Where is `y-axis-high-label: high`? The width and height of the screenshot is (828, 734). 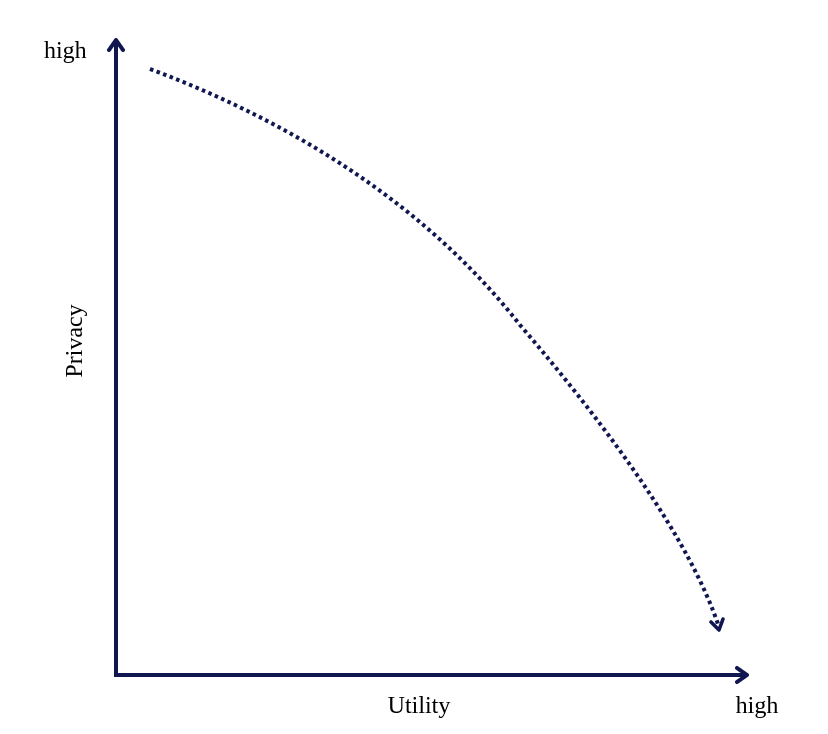
y-axis-high-label: high is located at coordinates (65, 51).